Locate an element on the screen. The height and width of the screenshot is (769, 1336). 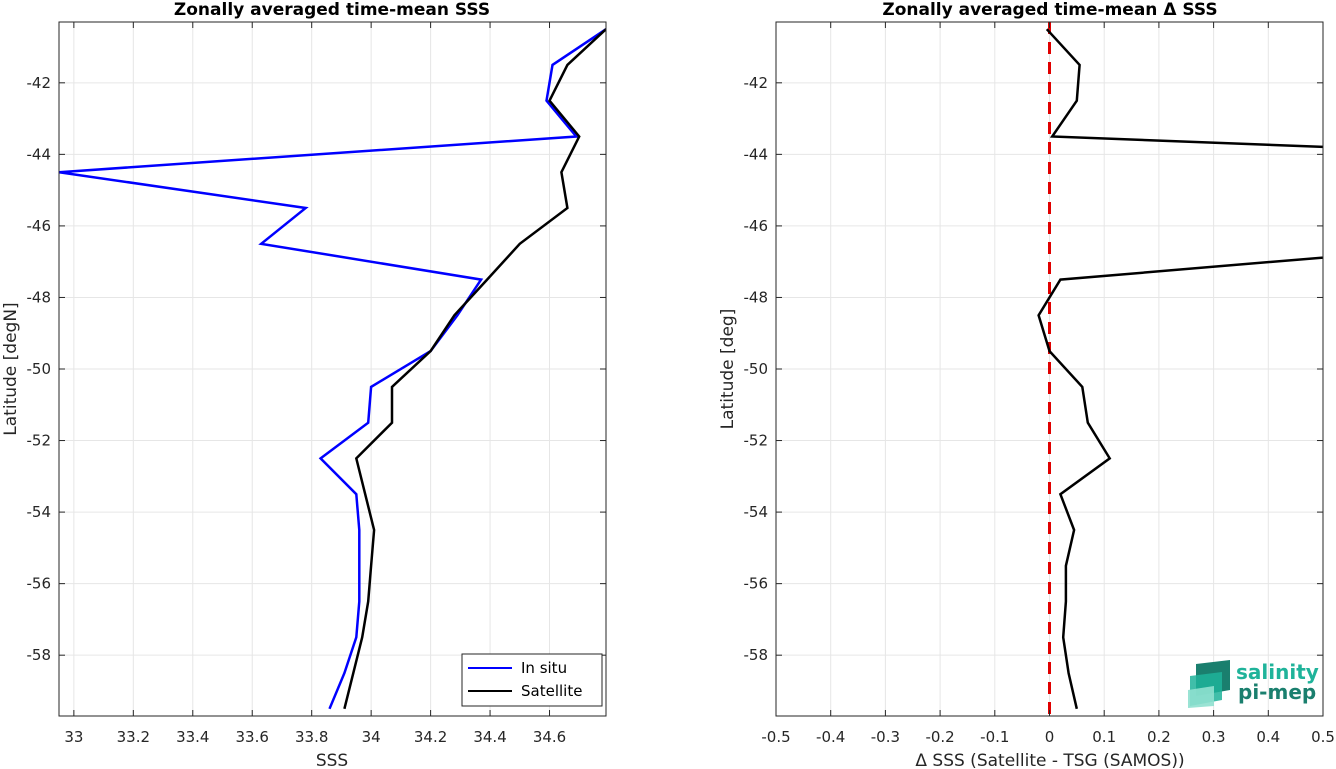
x-axis-label: SSS is located at coordinates (332, 760).